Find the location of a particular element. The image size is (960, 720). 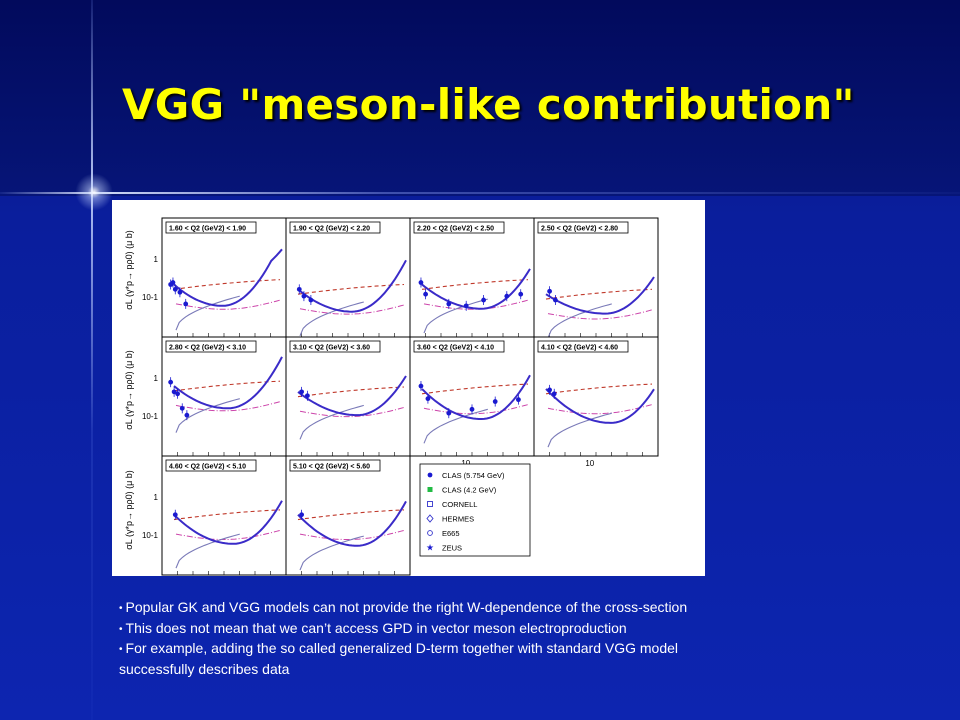

decorative-horizontal-line is located at coordinates (480, 193).